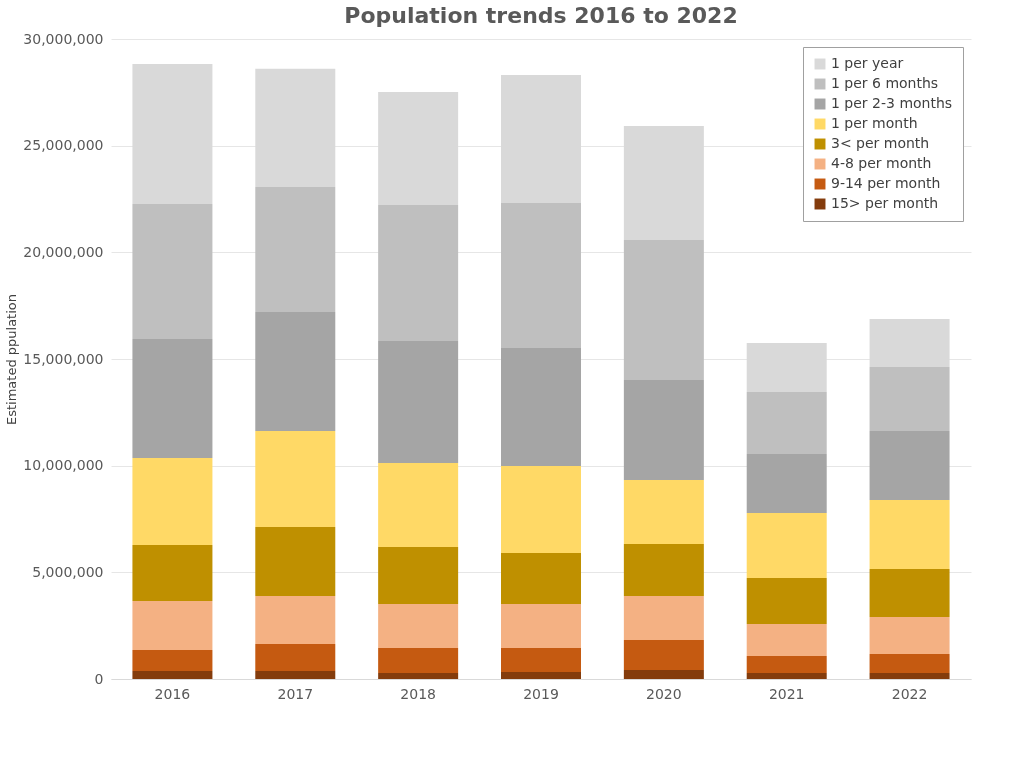 This screenshot has width=1036, height=761. Describe the element at coordinates (63, 251) in the screenshot. I see `y-tick-label: 20,000,000` at that location.